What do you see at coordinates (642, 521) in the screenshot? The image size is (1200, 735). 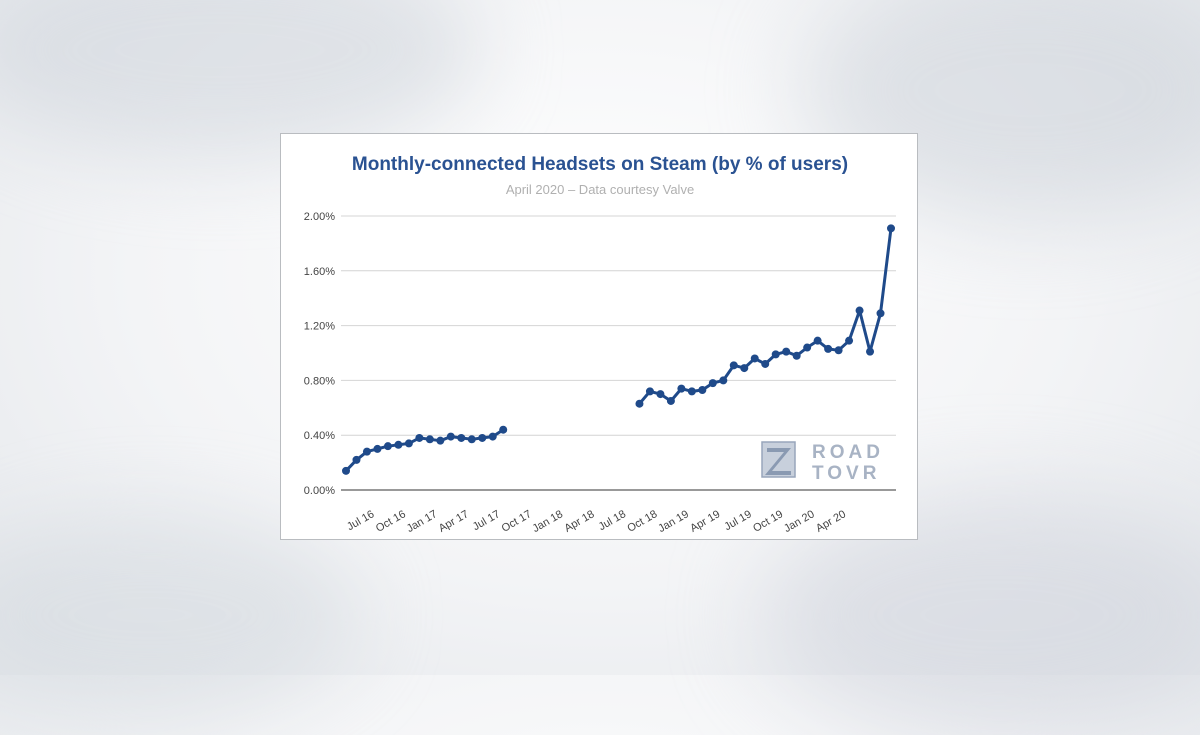 I see `x-tick-label: Oct 18` at bounding box center [642, 521].